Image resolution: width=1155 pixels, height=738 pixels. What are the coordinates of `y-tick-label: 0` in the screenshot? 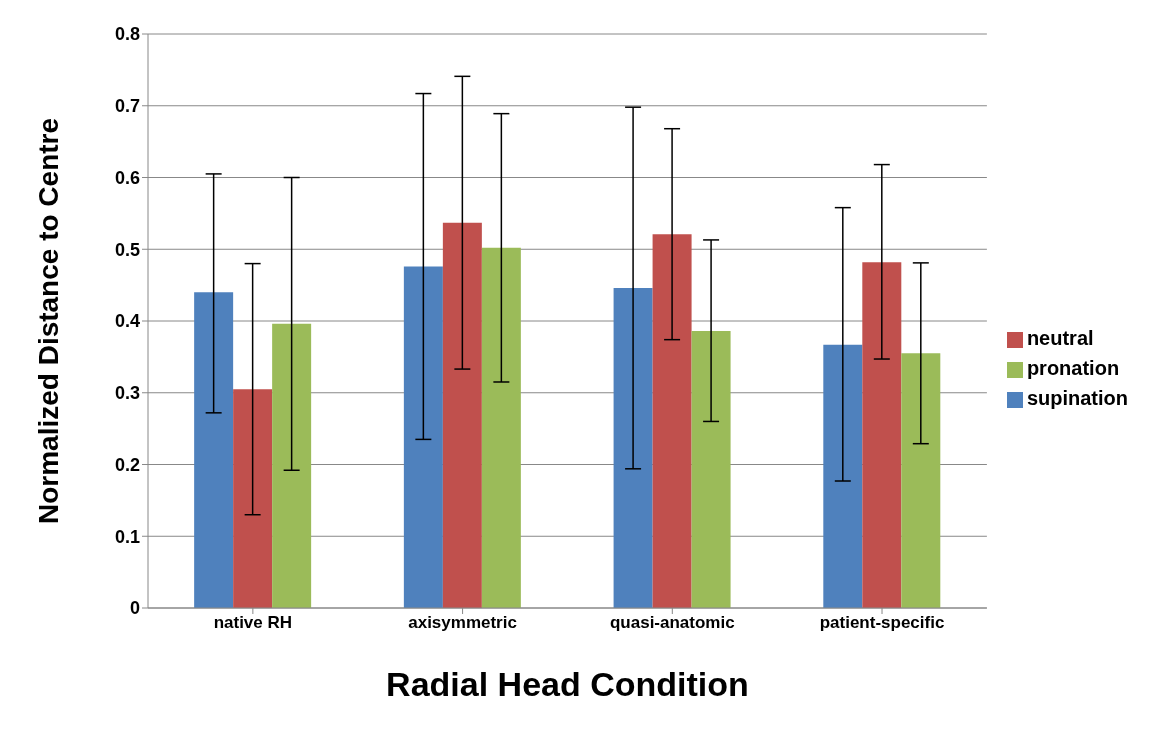 It's located at (134, 608).